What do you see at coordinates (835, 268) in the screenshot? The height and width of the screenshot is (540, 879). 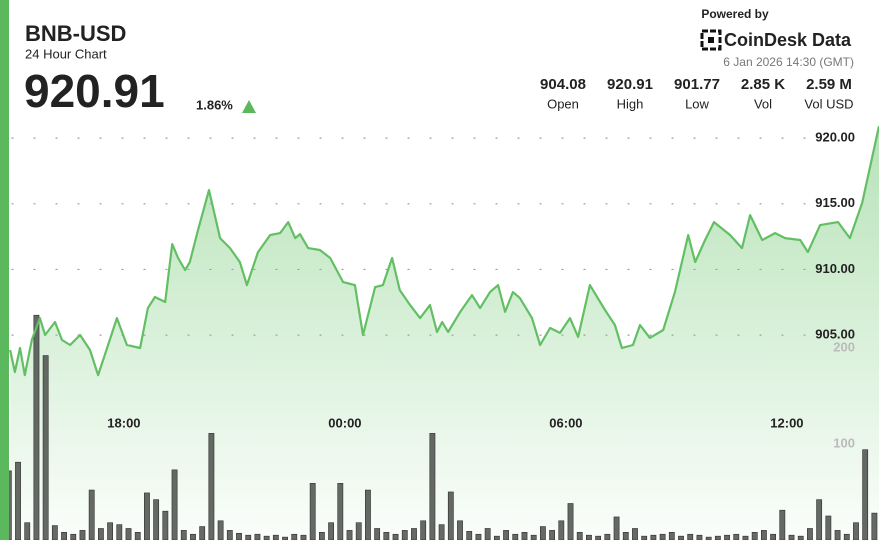 I see `y-tick-label: 910.00` at bounding box center [835, 268].